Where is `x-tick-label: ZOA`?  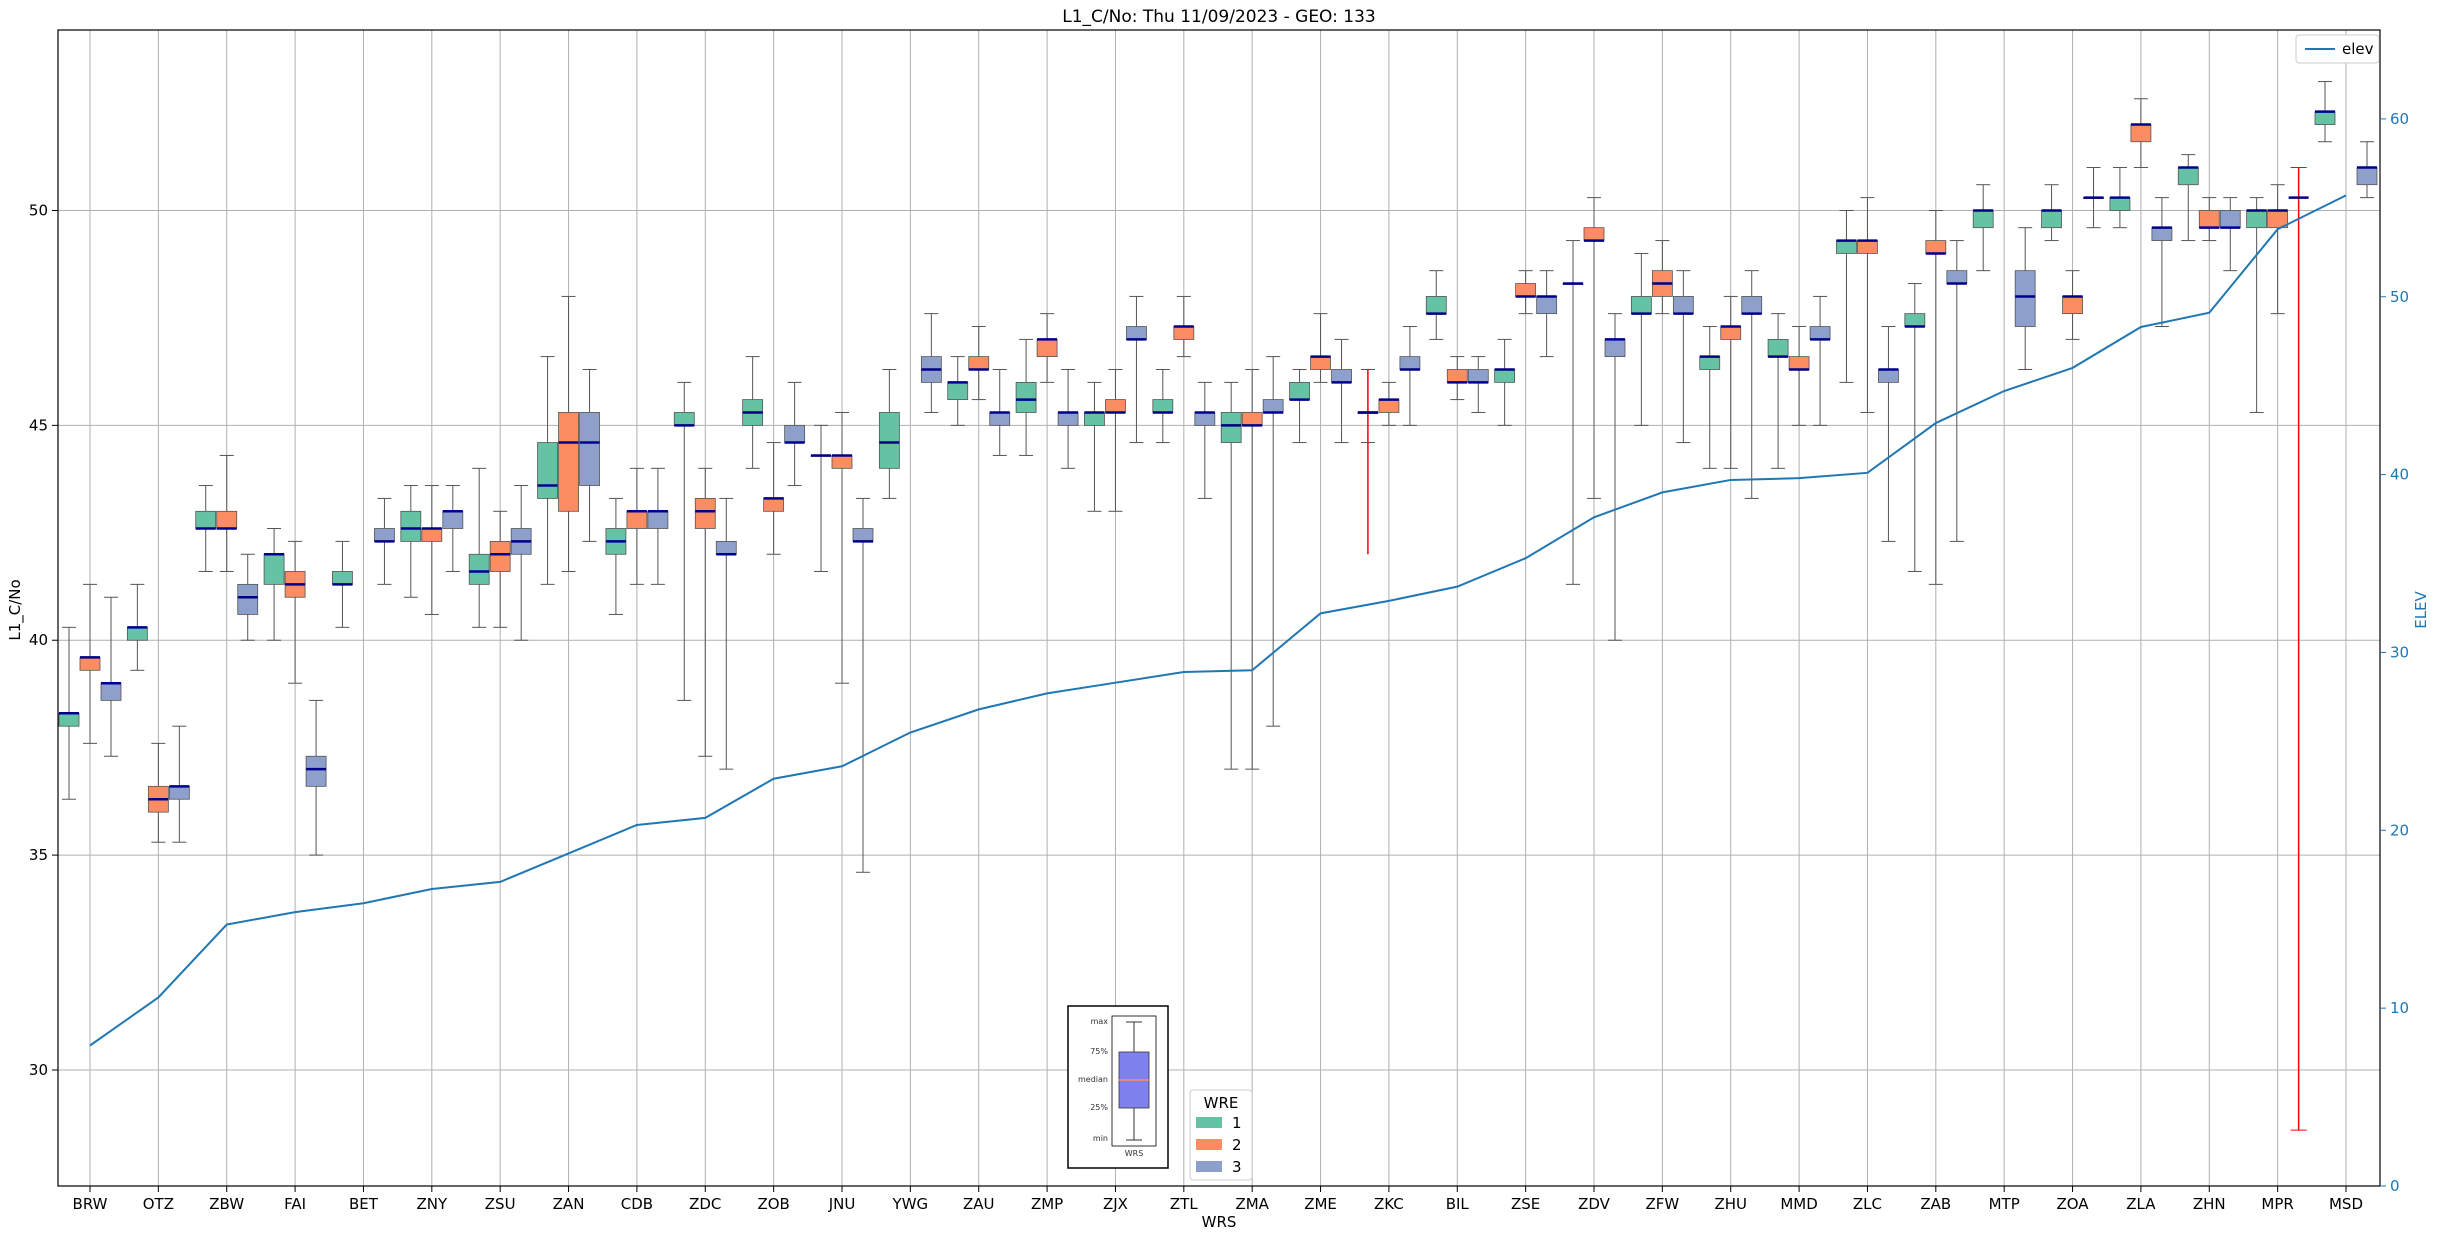
x-tick-label: ZOA is located at coordinates (2072, 1204).